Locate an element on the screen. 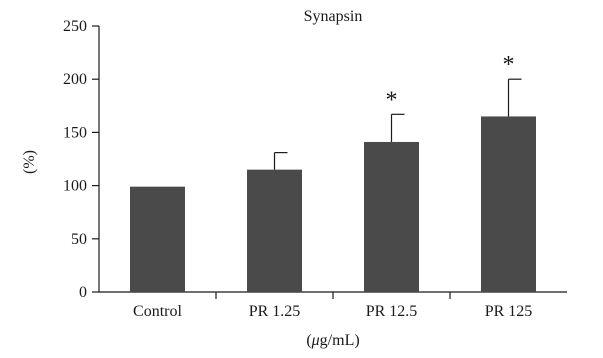 The width and height of the screenshot is (603, 358). x-axis-label: (μg/mL) is located at coordinates (332, 340).